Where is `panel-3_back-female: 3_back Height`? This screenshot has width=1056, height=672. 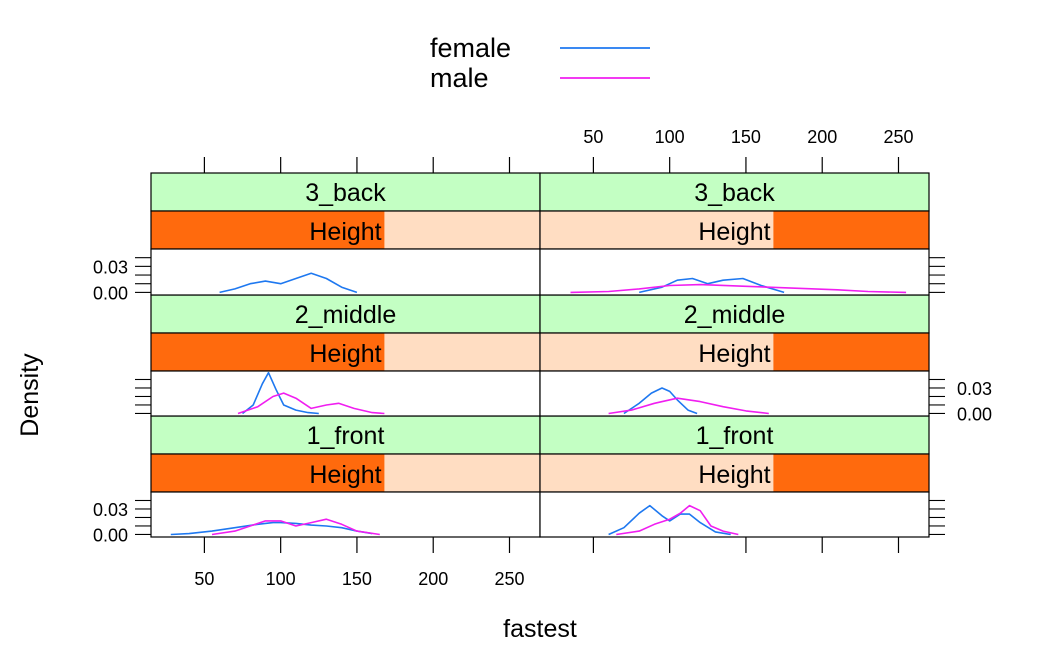 panel-3_back-female: 3_back Height is located at coordinates (345, 234).